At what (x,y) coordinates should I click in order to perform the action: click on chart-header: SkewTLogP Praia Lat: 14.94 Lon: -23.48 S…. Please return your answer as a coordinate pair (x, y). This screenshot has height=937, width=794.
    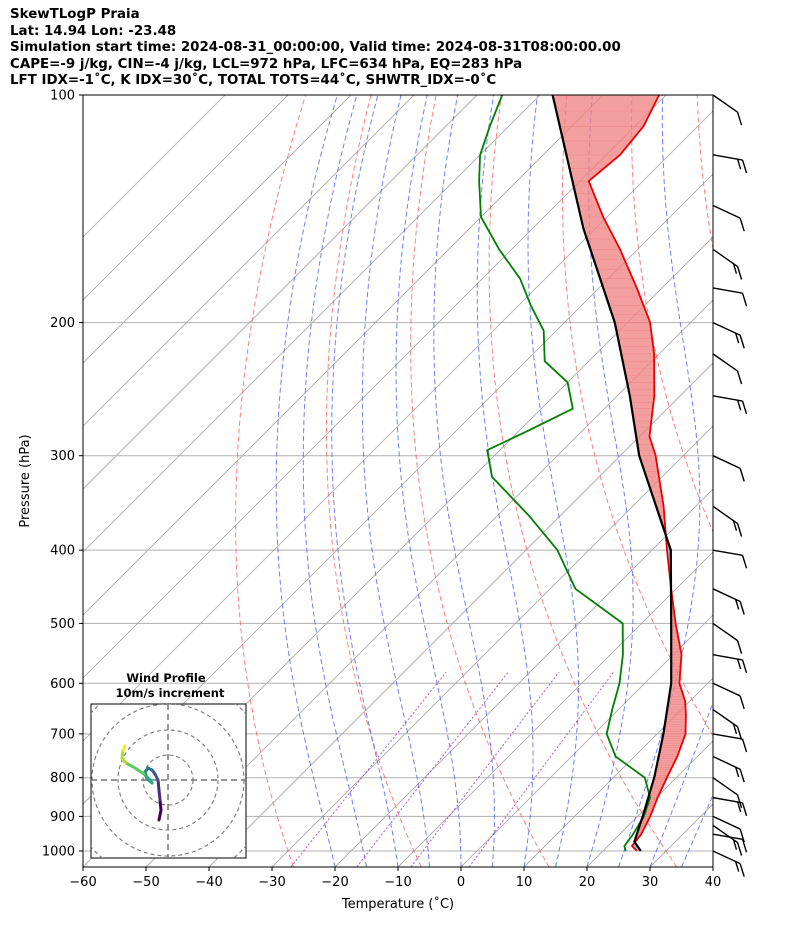
    Looking at the image, I should click on (315, 48).